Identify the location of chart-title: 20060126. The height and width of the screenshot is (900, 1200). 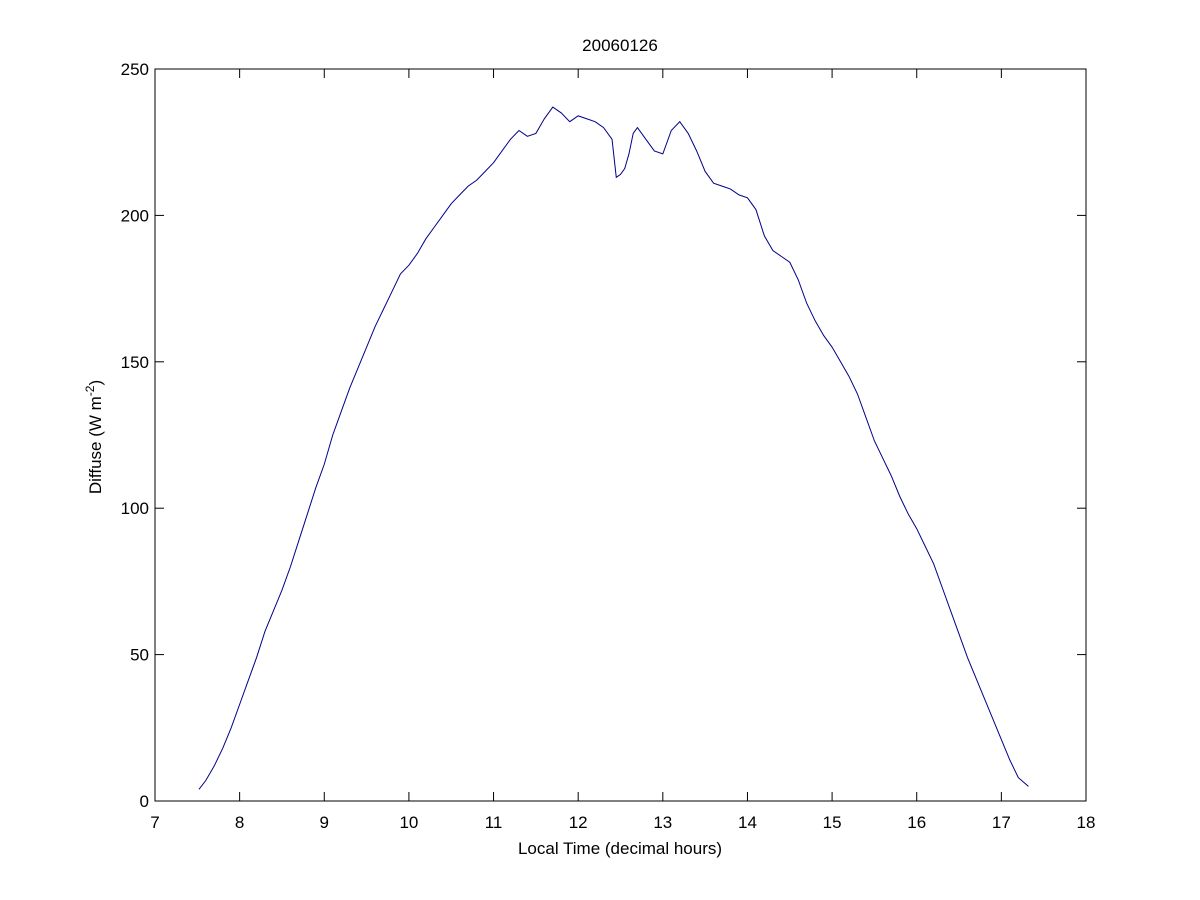
(620, 45).